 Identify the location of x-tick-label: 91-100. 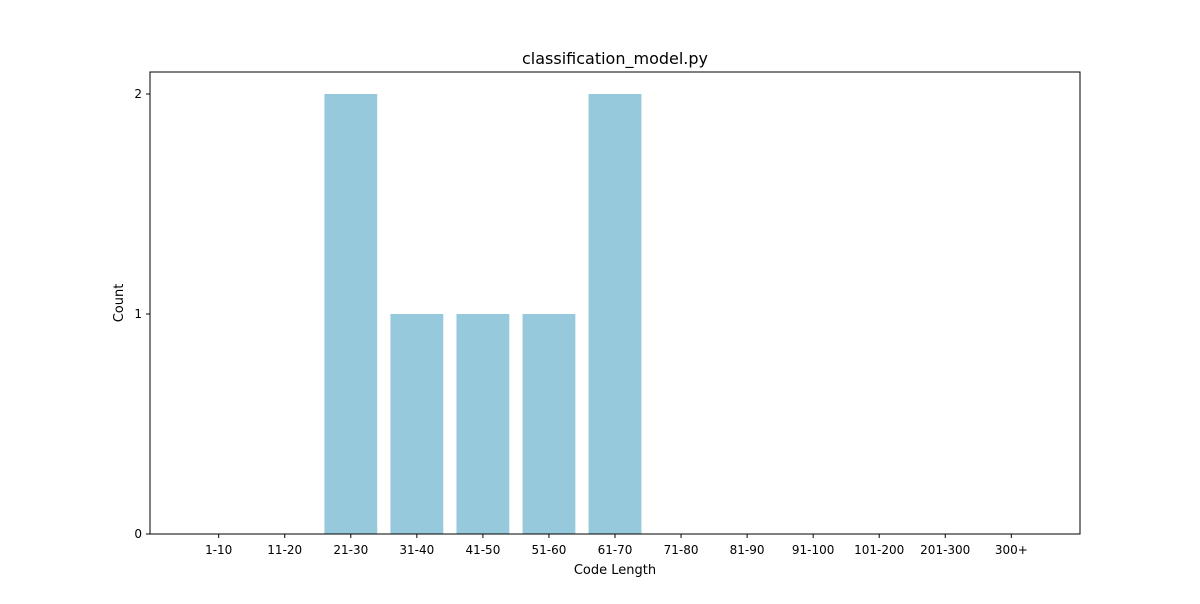
(813, 550).